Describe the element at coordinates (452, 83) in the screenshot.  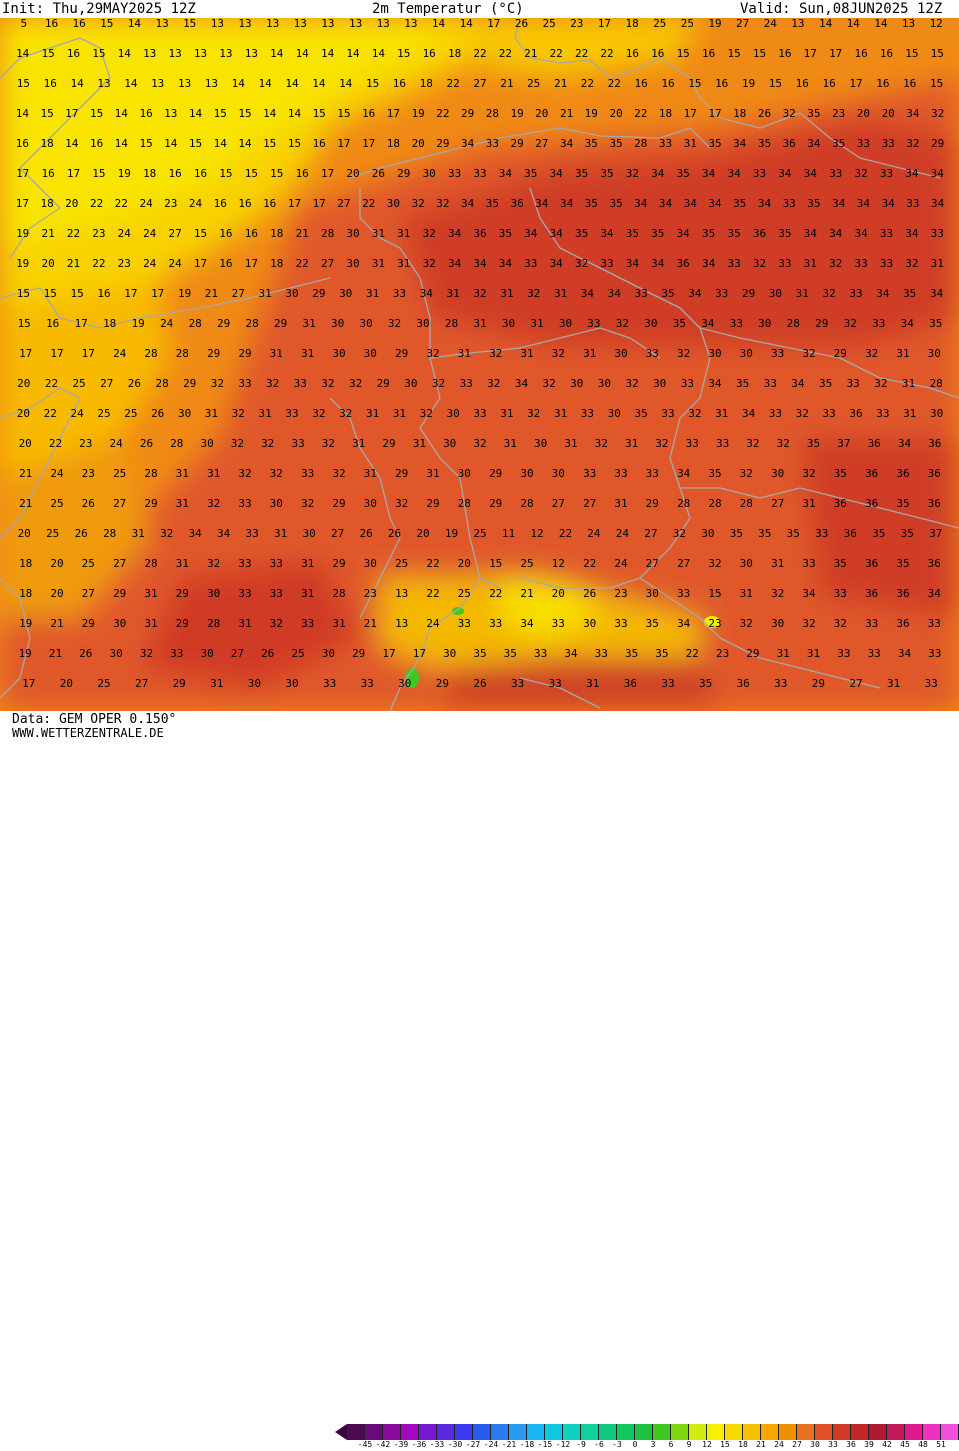
I see `temperature-value: 22` at that location.